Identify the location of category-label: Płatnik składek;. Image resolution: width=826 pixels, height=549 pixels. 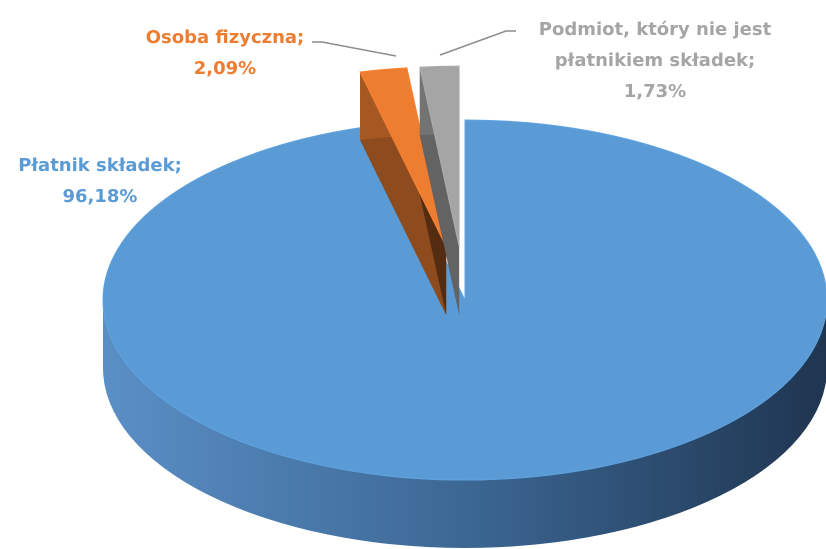
(100, 165).